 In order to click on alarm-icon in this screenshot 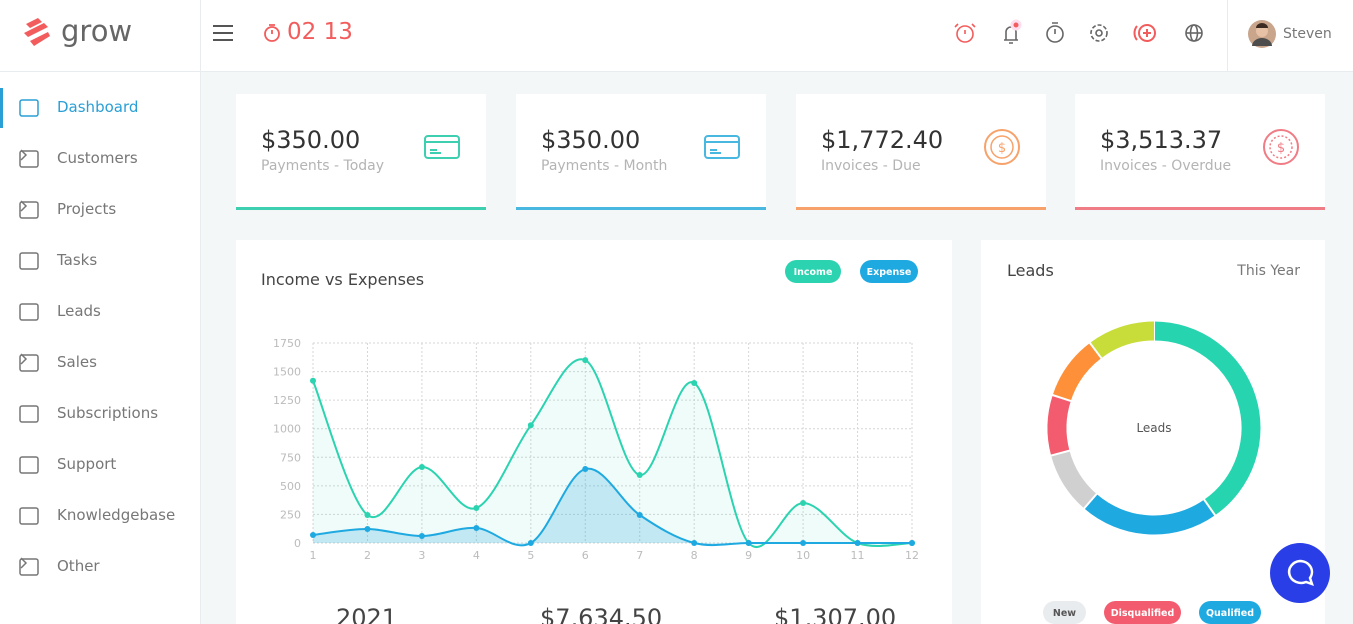, I will do `click(965, 33)`.